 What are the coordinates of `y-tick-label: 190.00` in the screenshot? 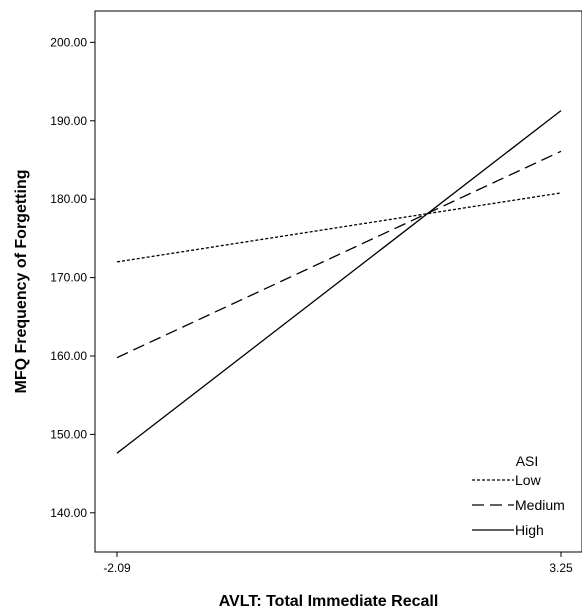 It's located at (68, 121).